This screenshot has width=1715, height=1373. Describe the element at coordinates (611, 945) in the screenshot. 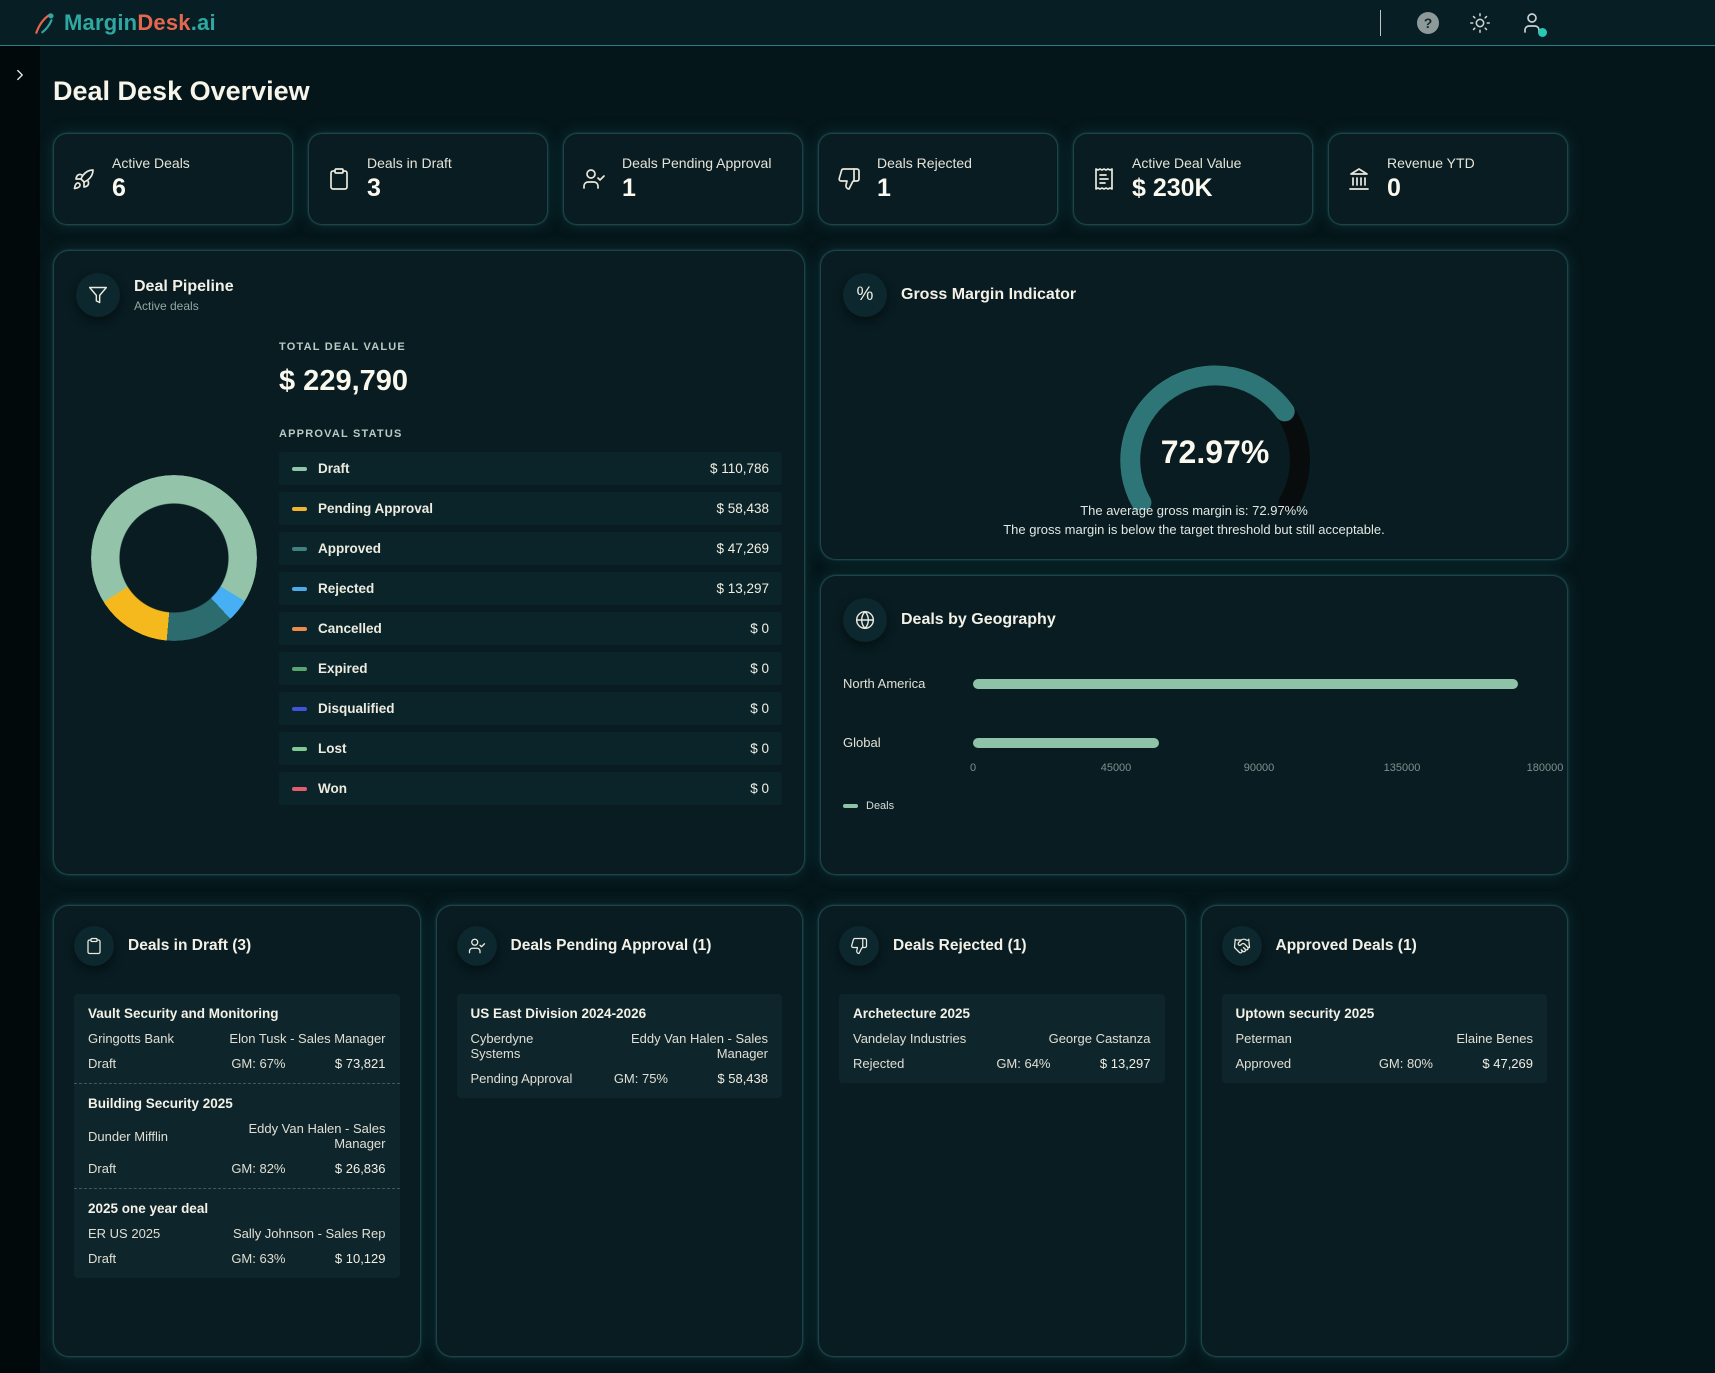

I see `card-title: Deals Pending Approval (1)` at that location.